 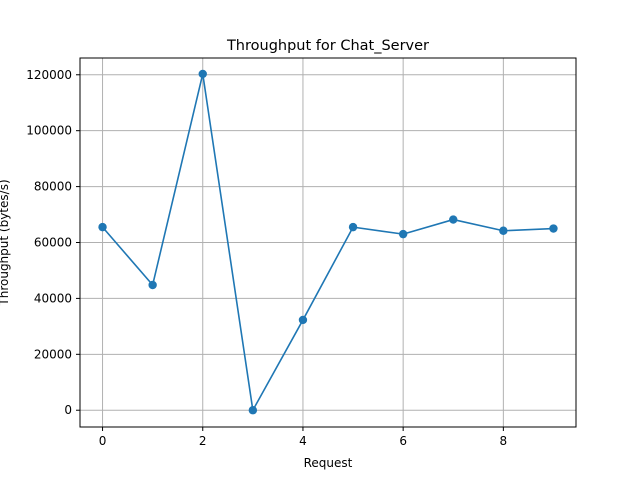 I want to click on x-axis-label: Request, so click(x=328, y=463).